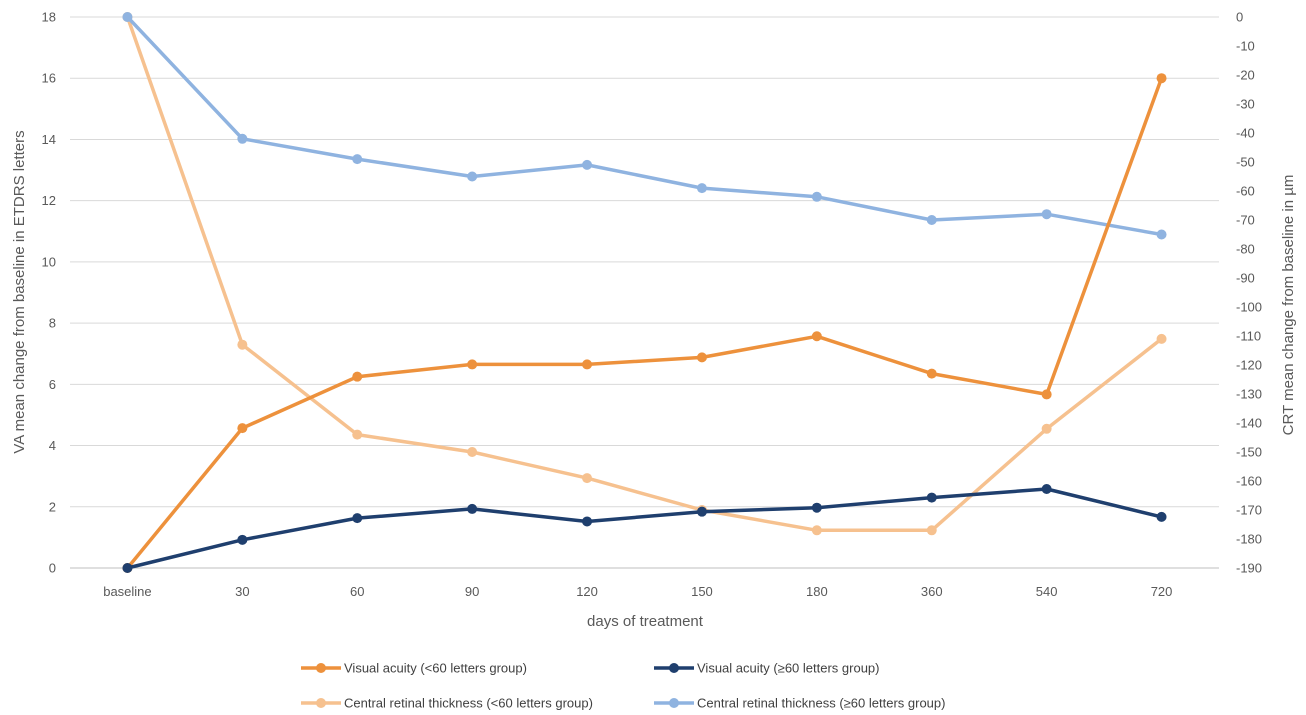 Image resolution: width=1306 pixels, height=715 pixels. I want to click on left-tick-label: 12, so click(49, 200).